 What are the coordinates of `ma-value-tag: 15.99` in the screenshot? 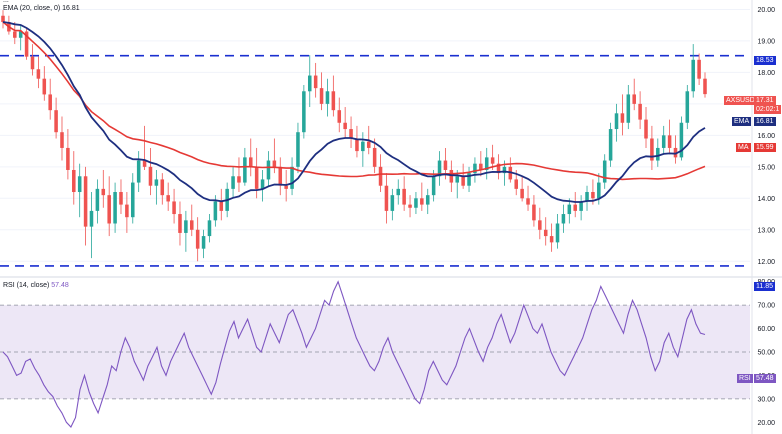 It's located at (765, 147).